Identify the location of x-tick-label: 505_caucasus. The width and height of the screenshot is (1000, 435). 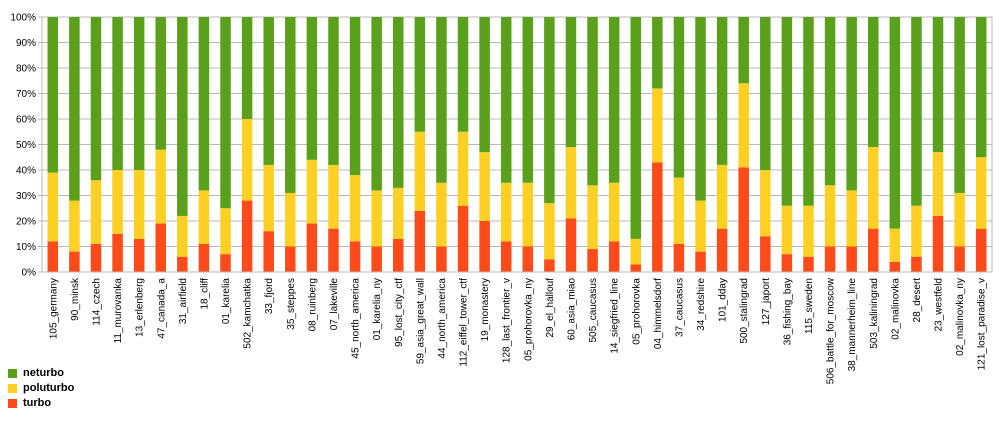
(593, 310).